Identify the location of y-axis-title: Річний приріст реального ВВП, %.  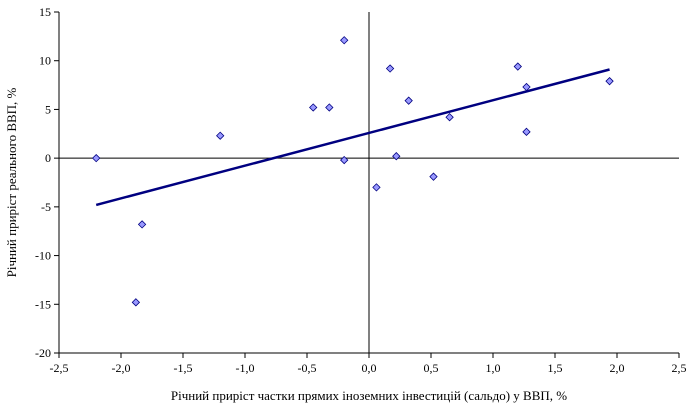
(11, 182).